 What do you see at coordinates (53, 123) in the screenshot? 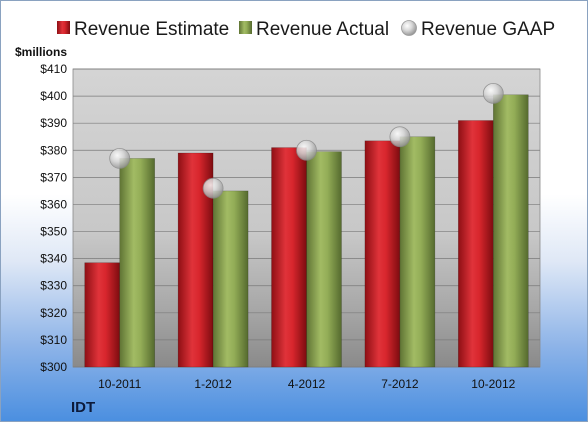
I see `y-tick-label: $390` at bounding box center [53, 123].